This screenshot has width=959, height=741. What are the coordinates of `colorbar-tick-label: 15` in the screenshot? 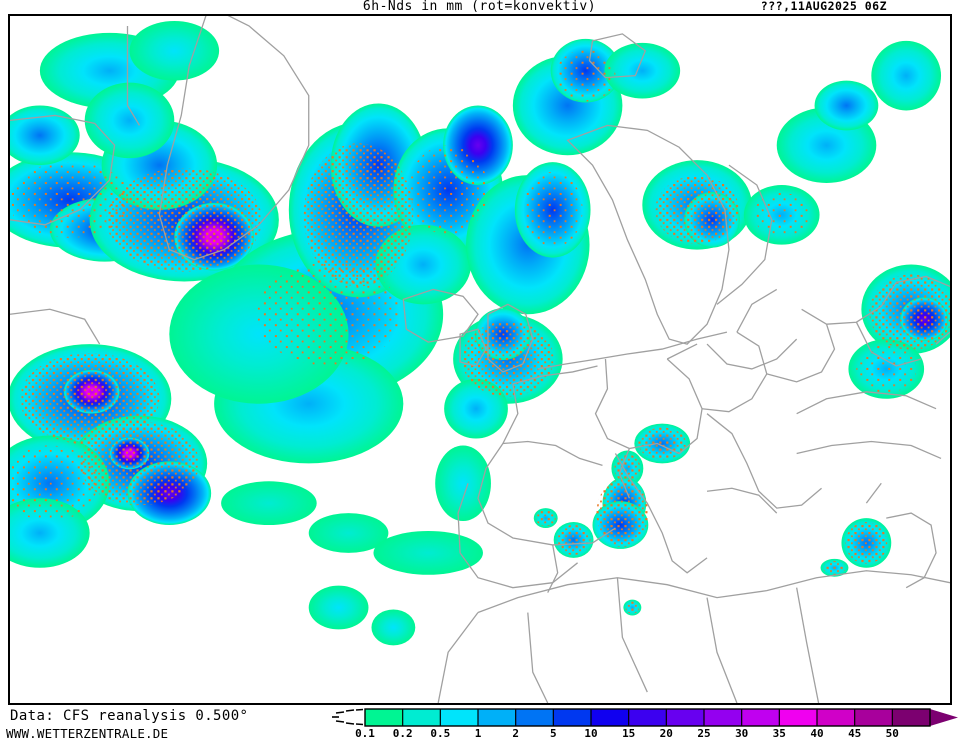 It's located at (629, 733).